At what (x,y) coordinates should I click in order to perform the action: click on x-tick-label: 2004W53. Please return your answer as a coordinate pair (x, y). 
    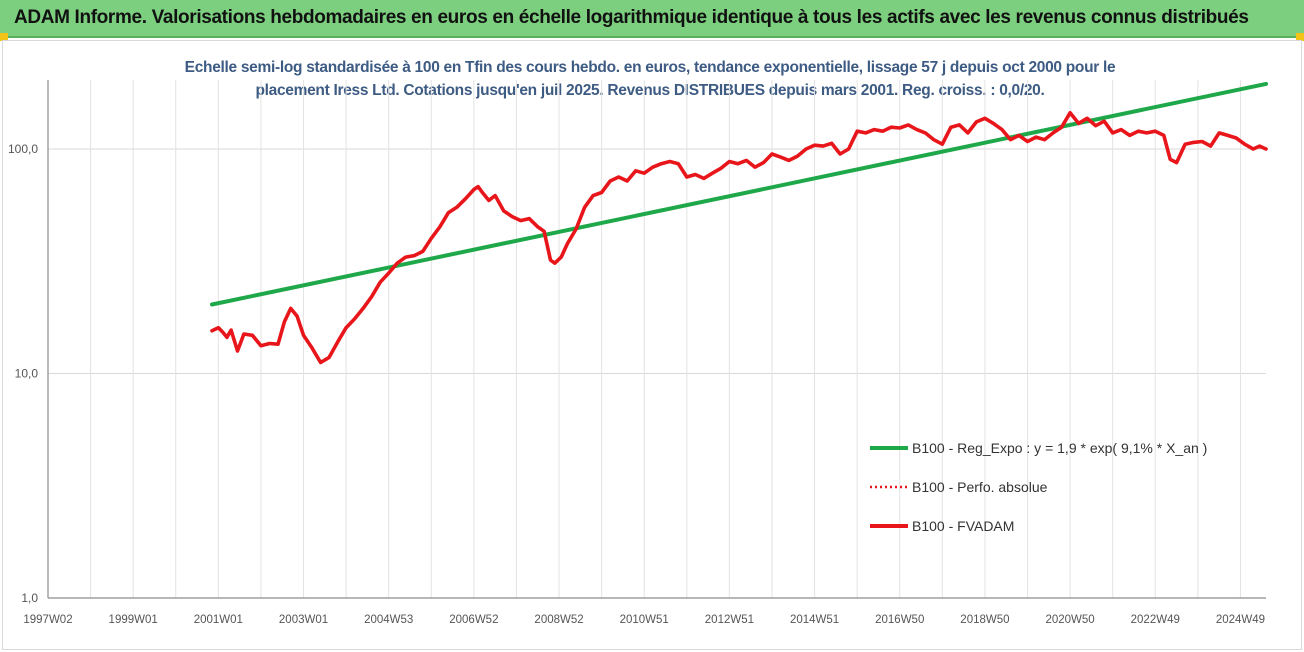
    Looking at the image, I should click on (388, 620).